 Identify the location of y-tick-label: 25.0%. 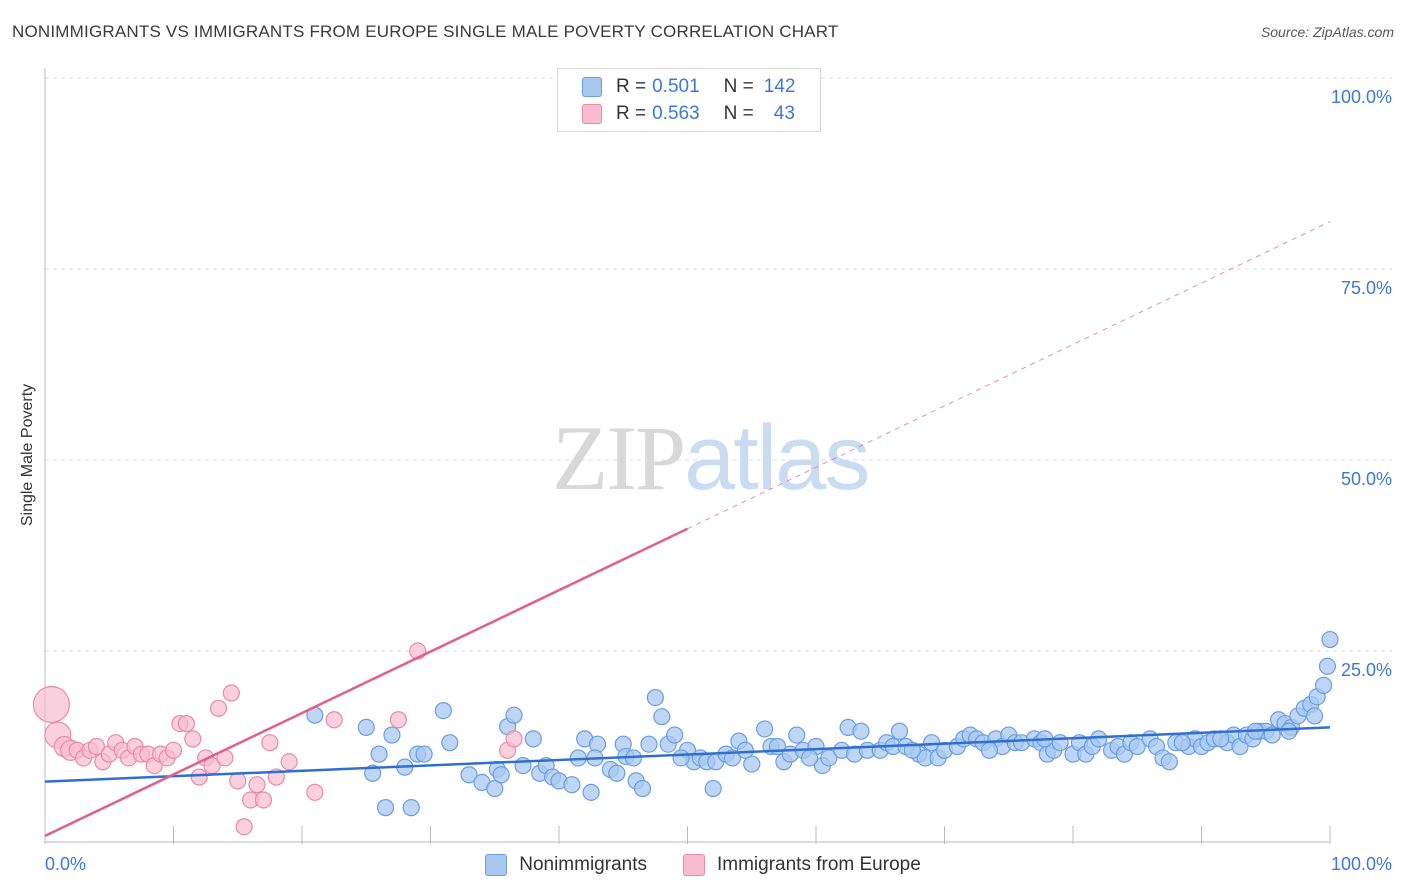
(1366, 670).